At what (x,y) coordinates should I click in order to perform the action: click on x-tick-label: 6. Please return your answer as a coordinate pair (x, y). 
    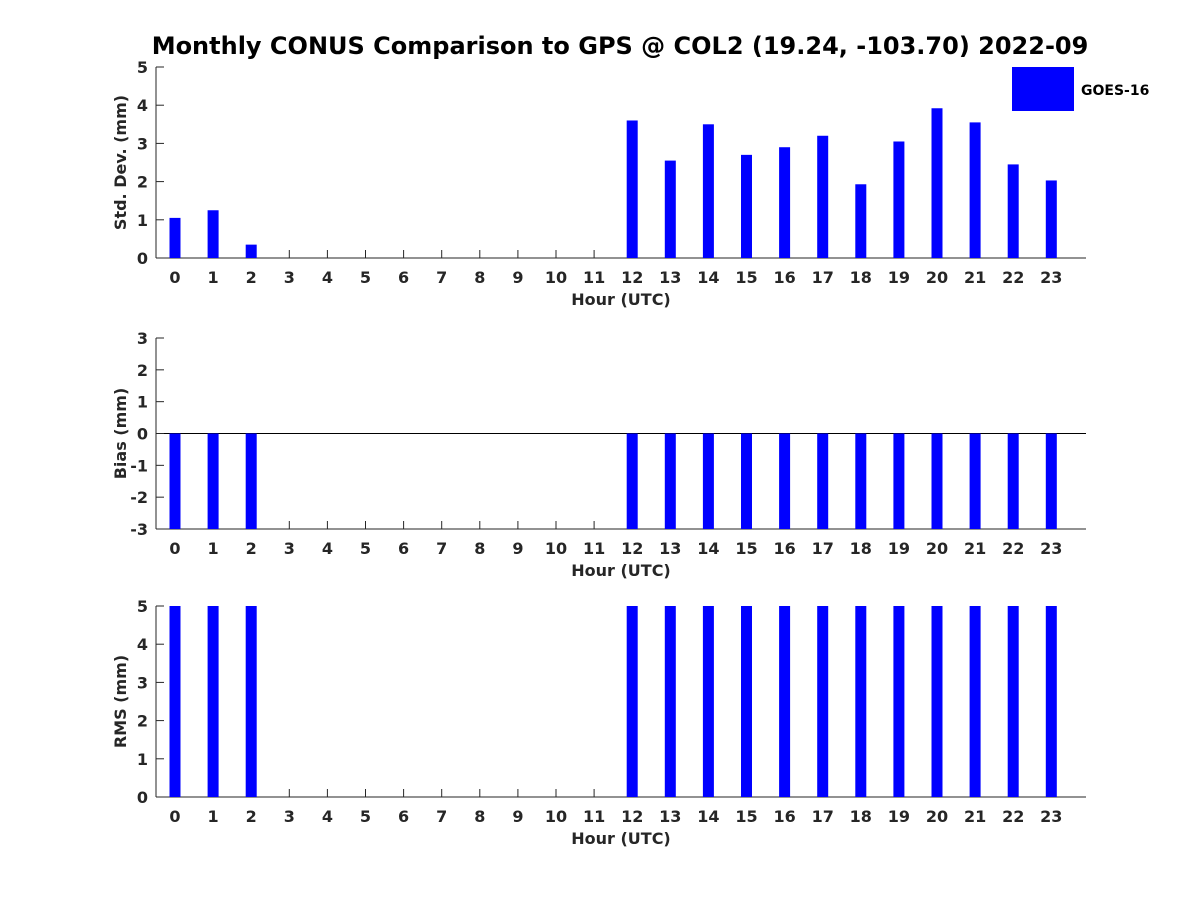
    Looking at the image, I should click on (403, 548).